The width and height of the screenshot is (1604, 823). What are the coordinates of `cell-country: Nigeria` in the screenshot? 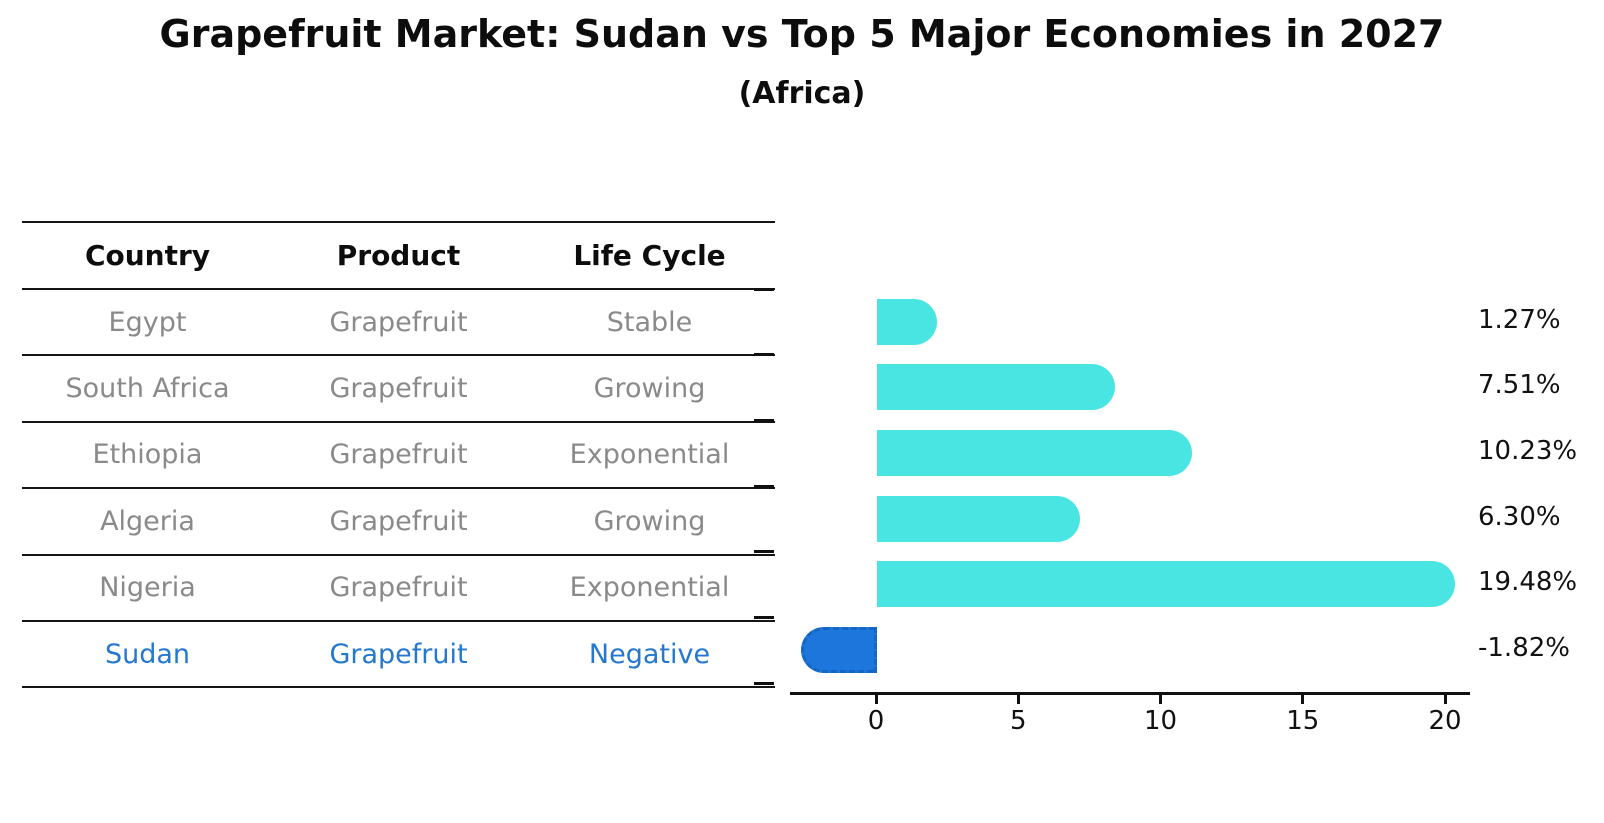 It's located at (147, 588).